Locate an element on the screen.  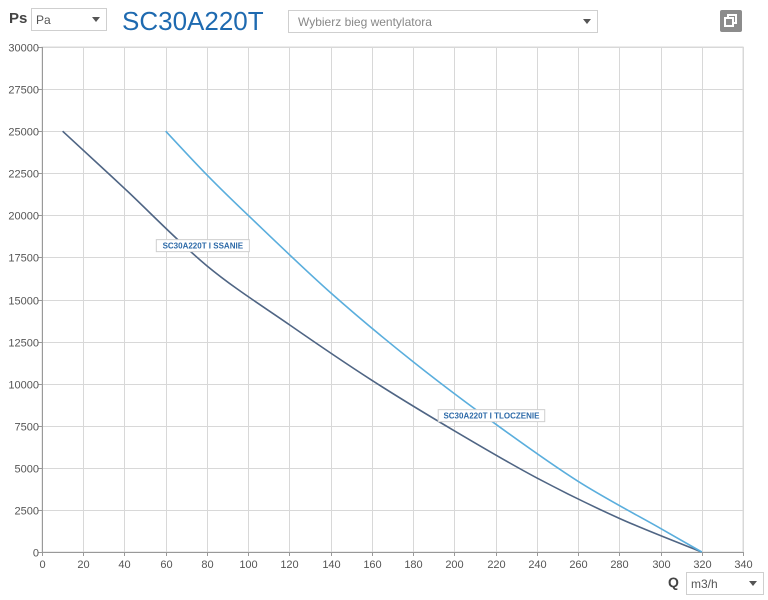
series-label-2: SC30A220T I TLOCZENIE is located at coordinates (491, 416).